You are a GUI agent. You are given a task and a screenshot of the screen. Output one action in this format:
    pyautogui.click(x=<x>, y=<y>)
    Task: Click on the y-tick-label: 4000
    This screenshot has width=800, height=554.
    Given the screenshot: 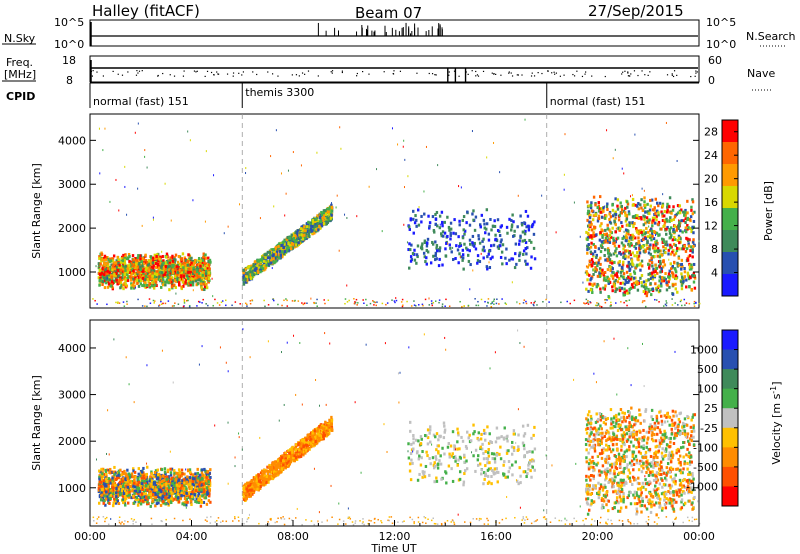 What is the action you would take?
    pyautogui.click(x=72, y=140)
    